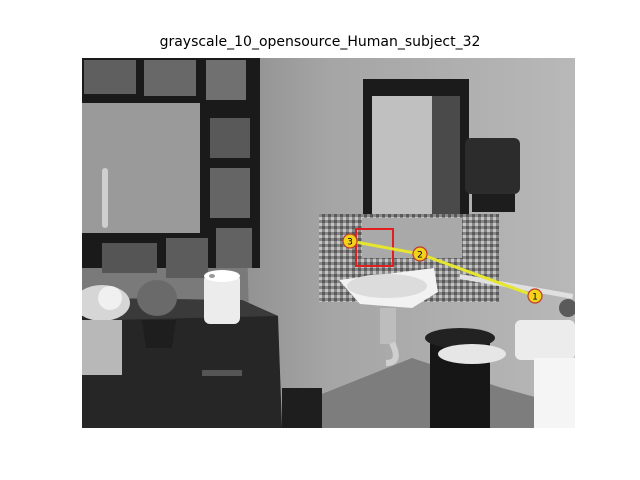 This screenshot has height=480, width=640. What do you see at coordinates (388, 317) in the screenshot?
I see `wall-sink` at bounding box center [388, 317].